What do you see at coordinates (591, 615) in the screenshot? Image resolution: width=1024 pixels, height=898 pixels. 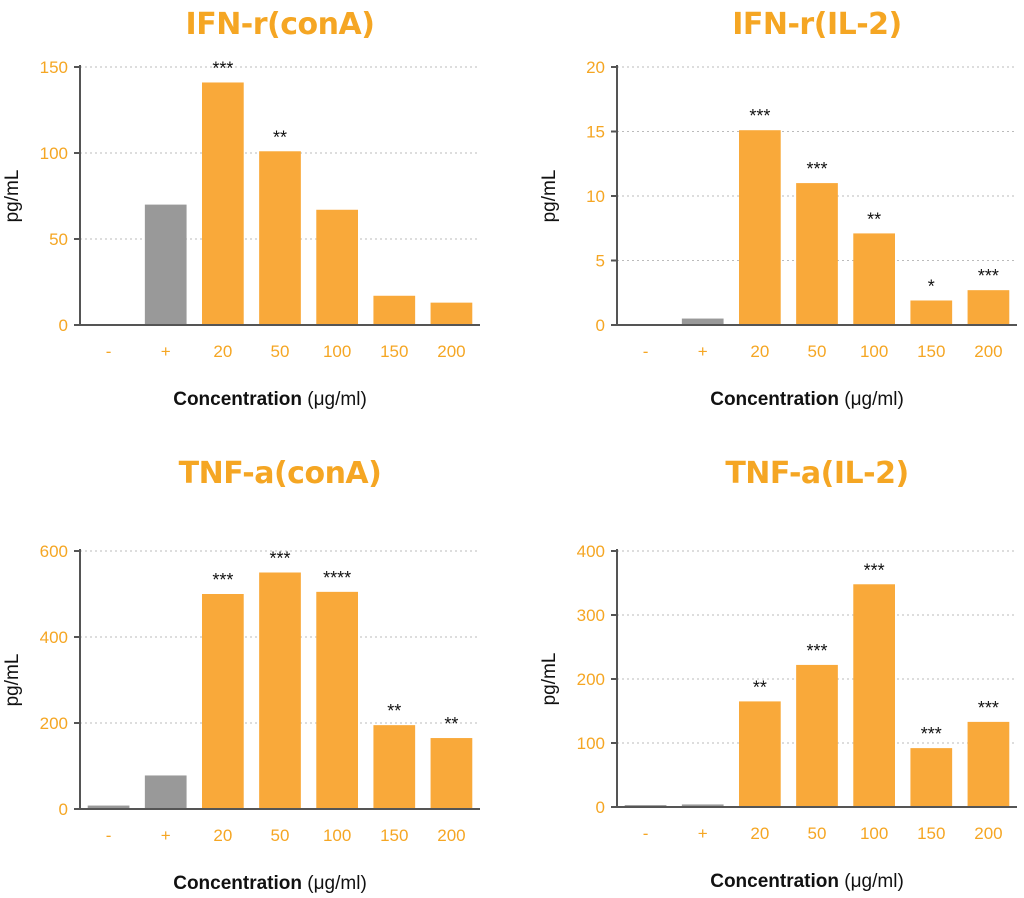 I see `y-tick-label: 300` at bounding box center [591, 615].